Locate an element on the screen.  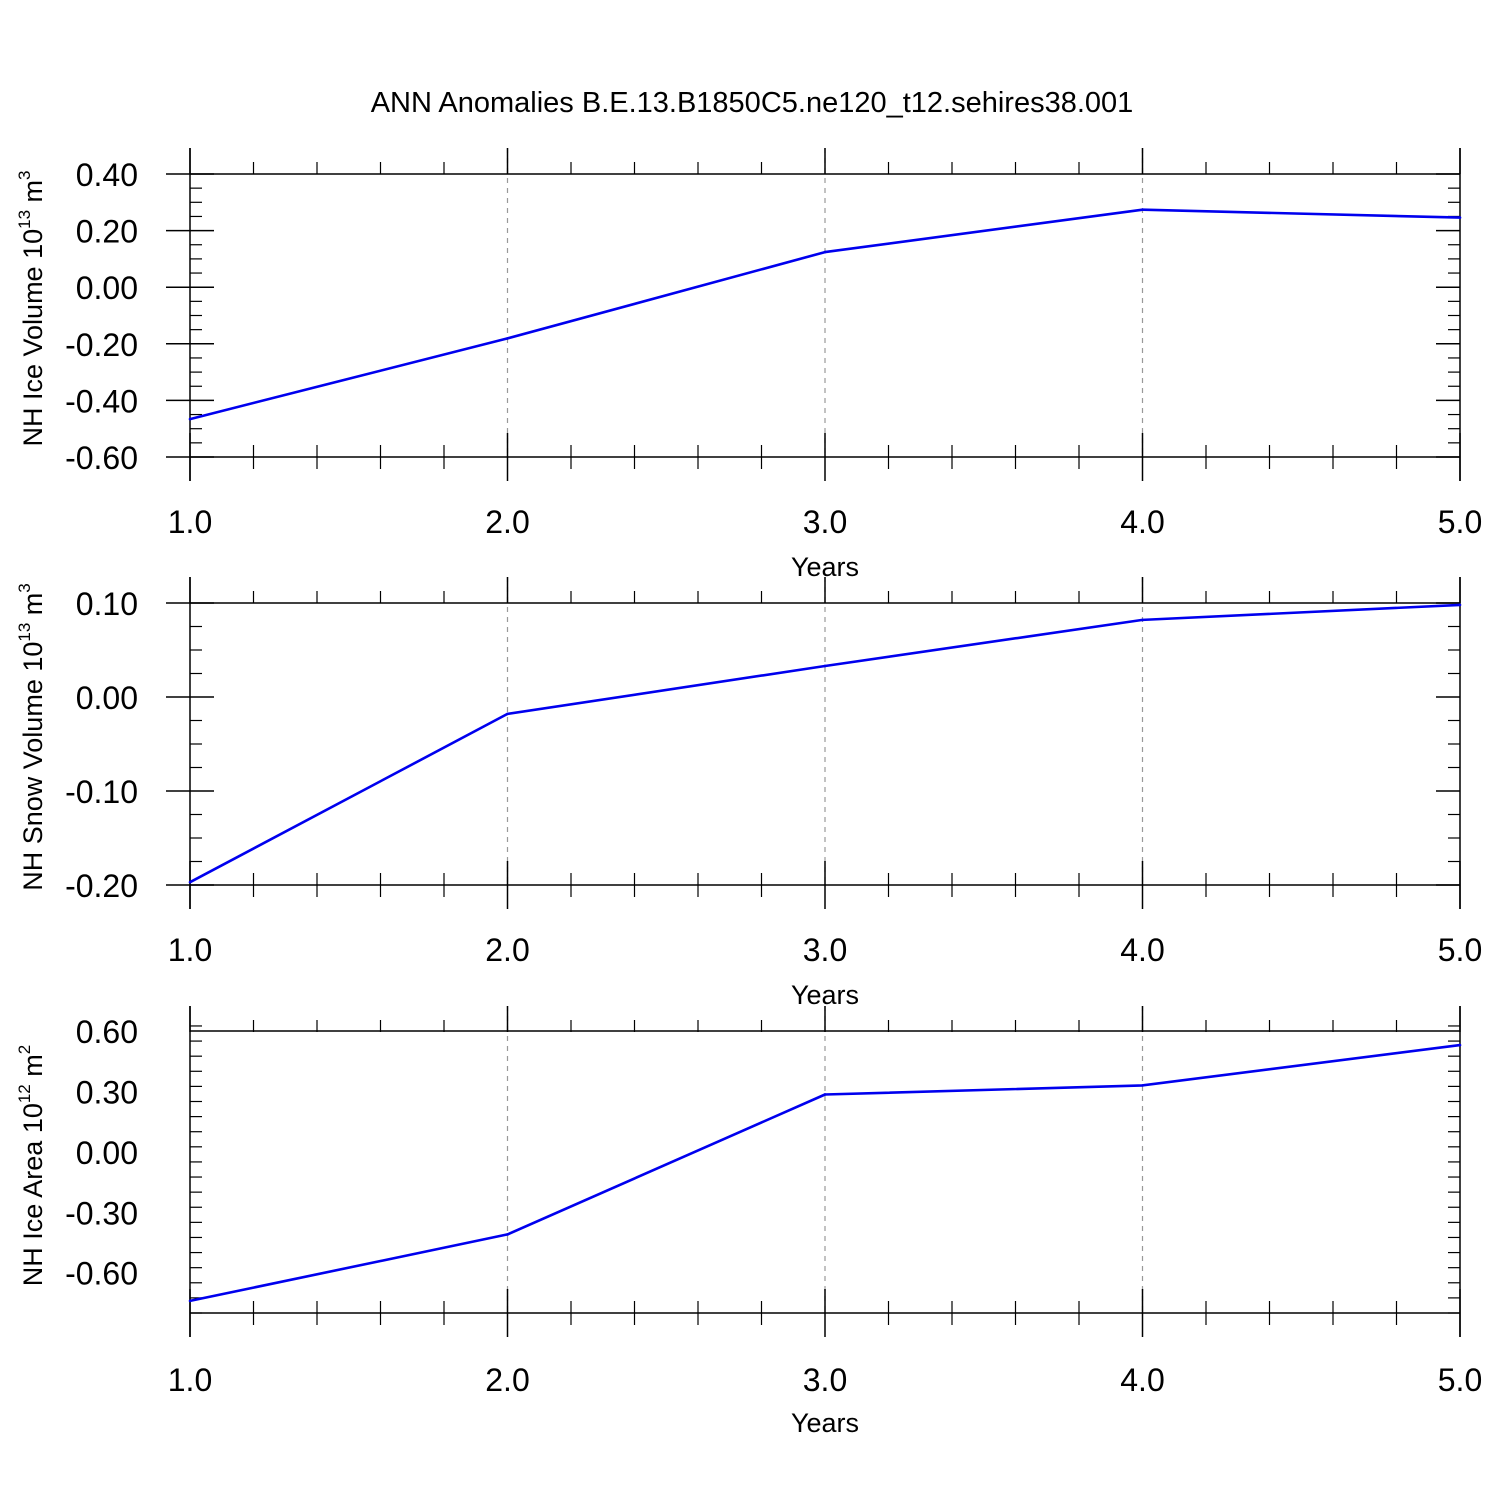
panel-1-y-tick-label: -0.20 is located at coordinates (101, 345).